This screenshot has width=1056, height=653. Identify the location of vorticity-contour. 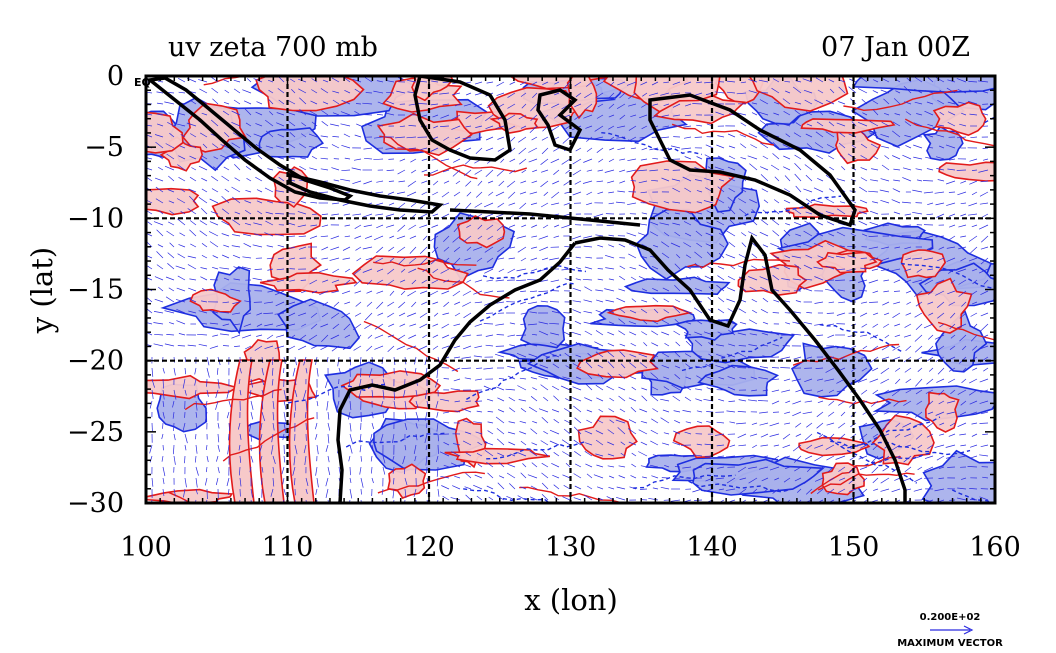
(900, 100).